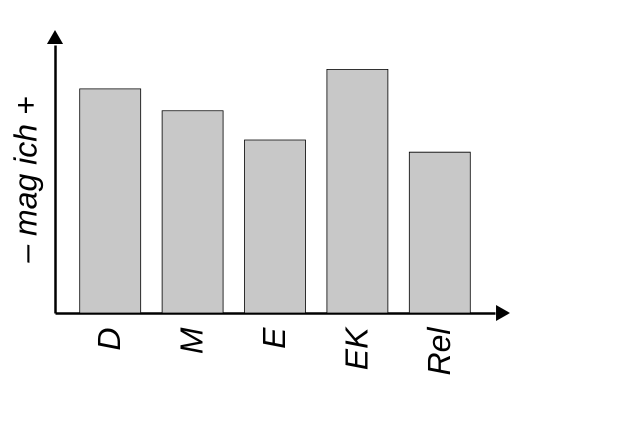  I want to click on x-tick-label: M, so click(192, 340).